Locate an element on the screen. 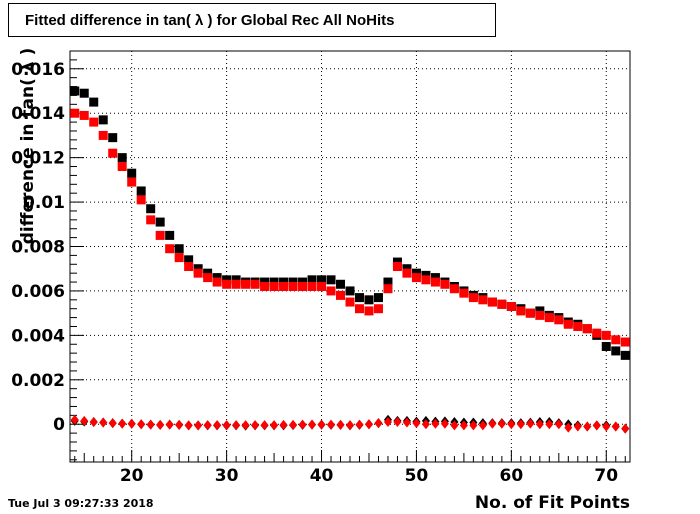 This screenshot has height=514, width=700. y-tick-label: 0 is located at coordinates (59, 425).